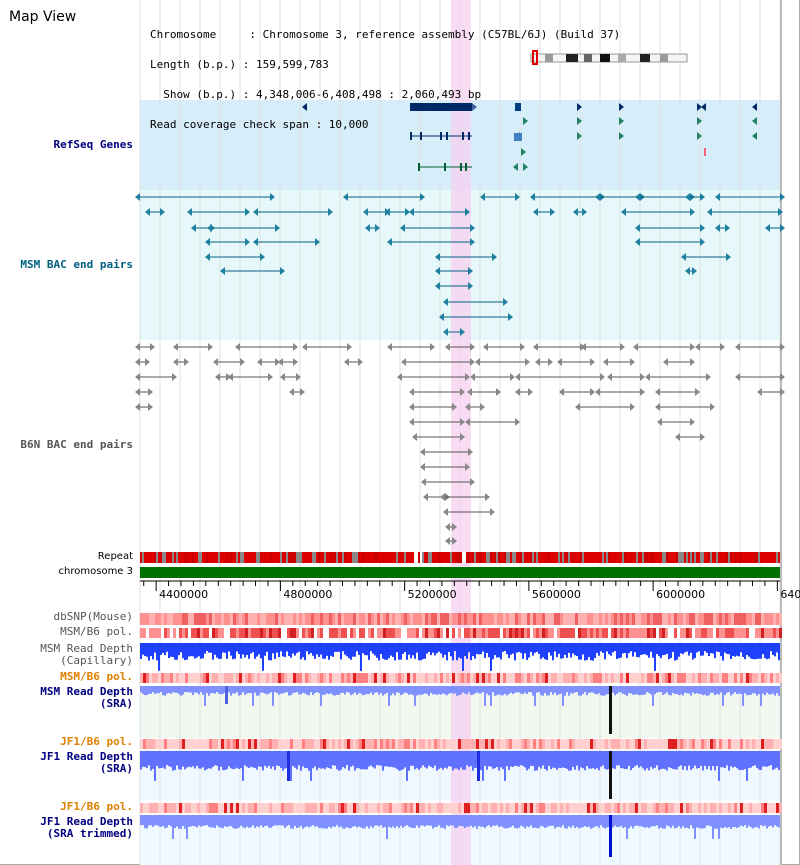  What do you see at coordinates (76, 444) in the screenshot?
I see `track-label-b6n-bac: B6N BAC end pairs` at bounding box center [76, 444].